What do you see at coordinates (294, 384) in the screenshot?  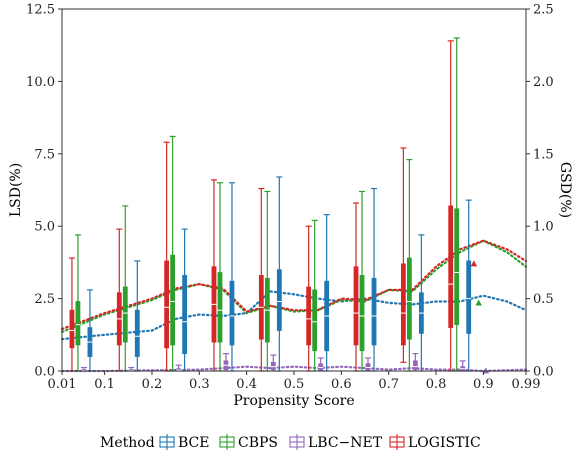 I see `x-tick-label: 0.5` at bounding box center [294, 384].